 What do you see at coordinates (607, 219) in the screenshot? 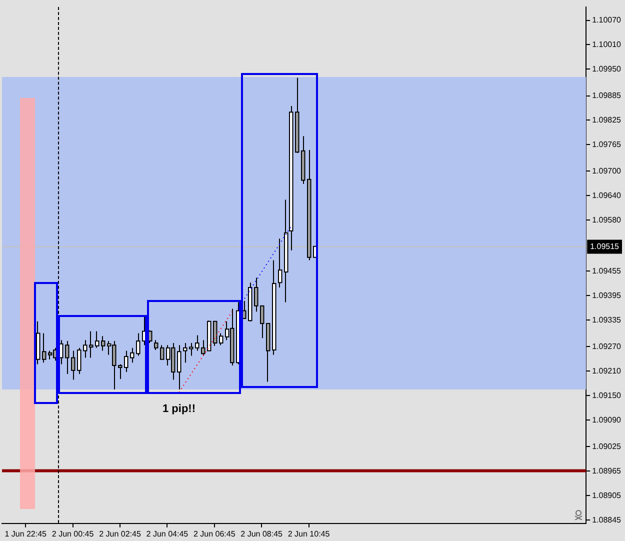
I see `y-tick-label: 1.09580` at bounding box center [607, 219].